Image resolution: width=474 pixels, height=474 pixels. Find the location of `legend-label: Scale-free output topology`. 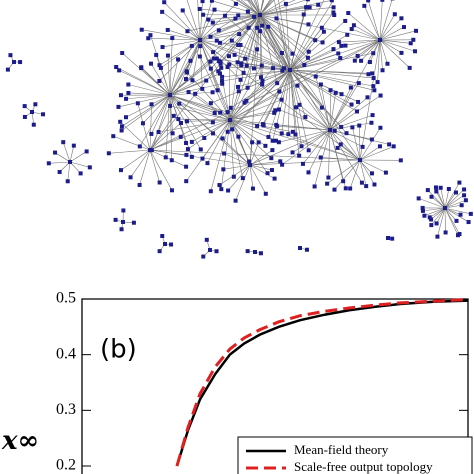

legend-label: Scale-free output topology is located at coordinates (363, 466).